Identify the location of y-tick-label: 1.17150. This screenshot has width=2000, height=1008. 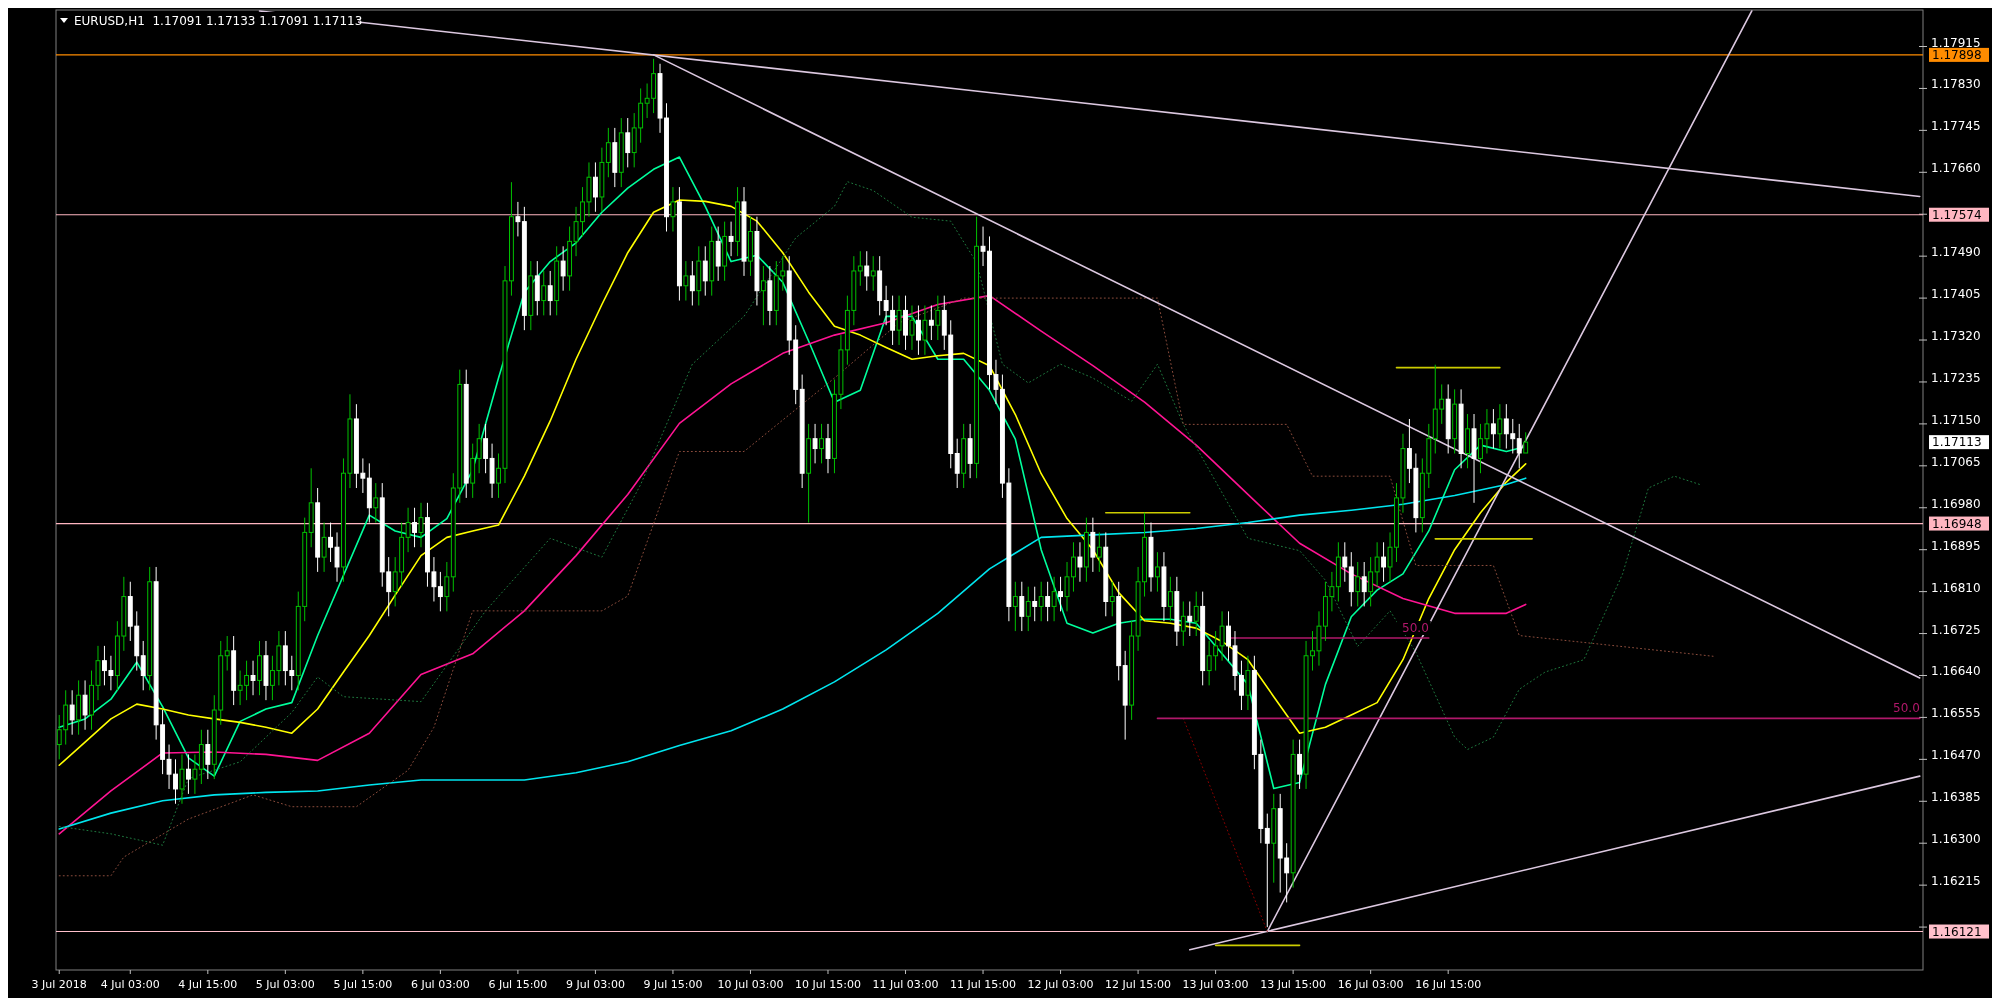
(1956, 419).